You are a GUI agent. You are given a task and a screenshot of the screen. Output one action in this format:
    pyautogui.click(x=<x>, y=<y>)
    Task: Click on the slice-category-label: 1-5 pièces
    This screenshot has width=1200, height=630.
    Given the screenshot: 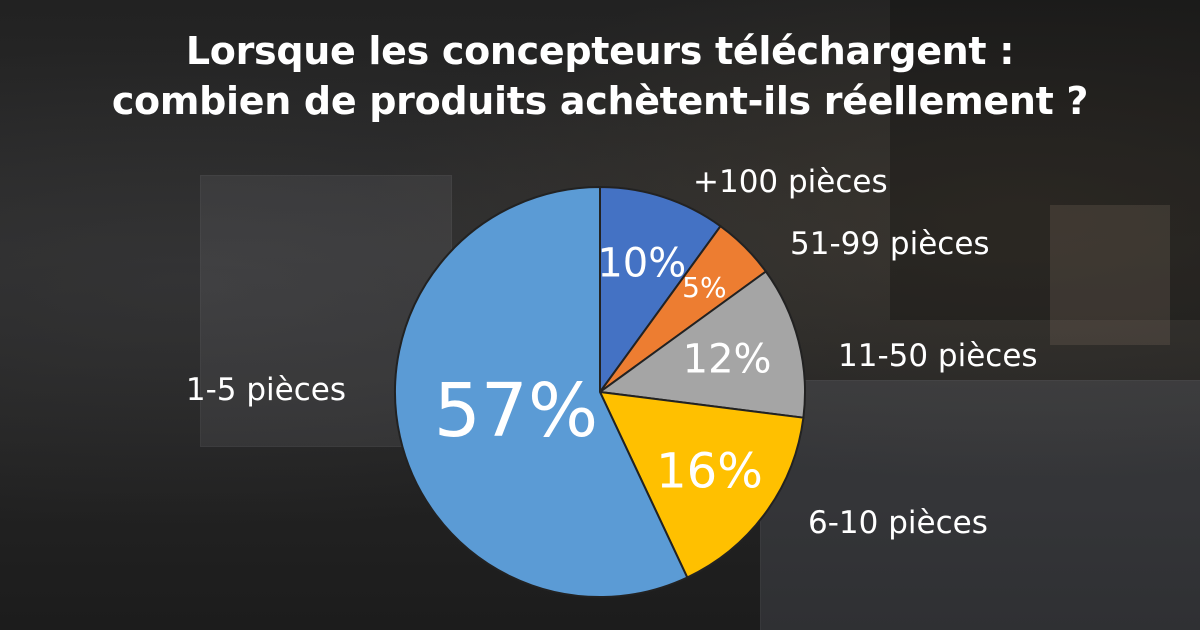 What is the action you would take?
    pyautogui.click(x=266, y=390)
    